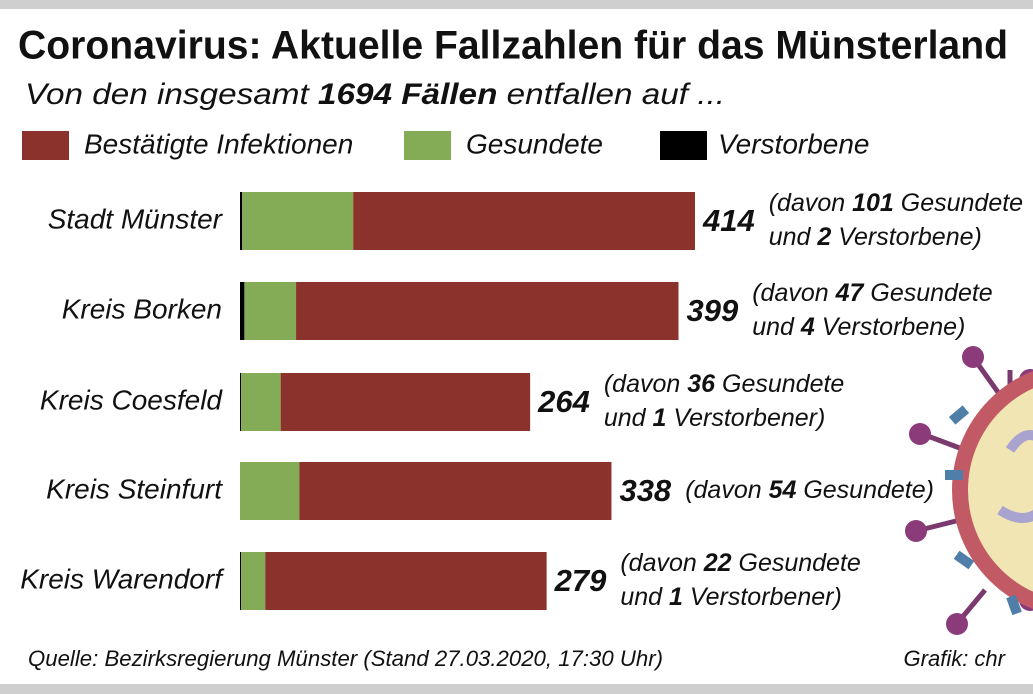 This screenshot has height=694, width=1033. I want to click on legend-label: Gesundete, so click(534, 143).